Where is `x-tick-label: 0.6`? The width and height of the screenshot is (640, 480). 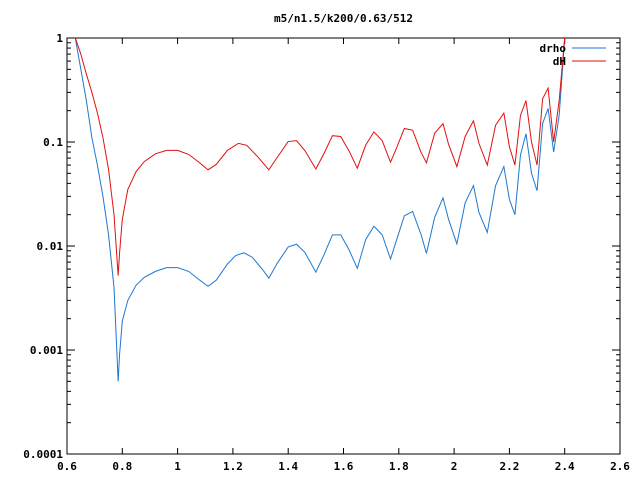 x-tick-label: 0.6 is located at coordinates (67, 466).